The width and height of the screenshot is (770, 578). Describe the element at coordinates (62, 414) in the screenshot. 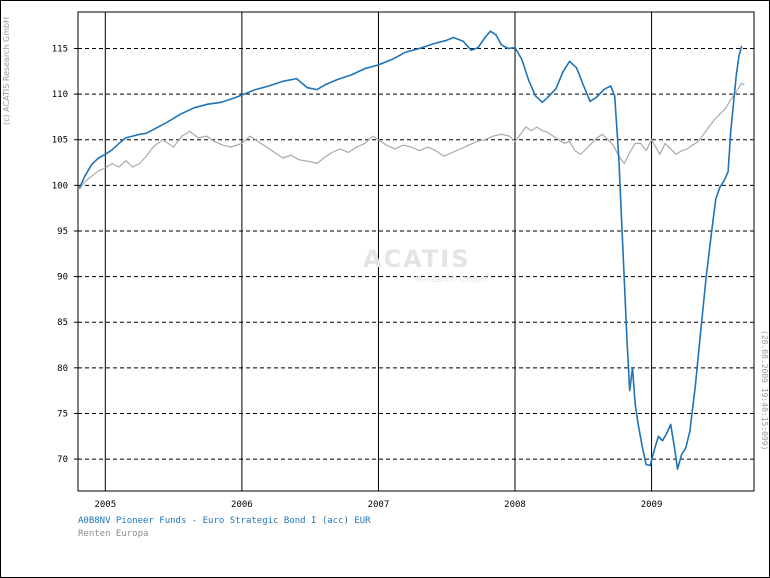

I see `y-tick-label: 75` at that location.